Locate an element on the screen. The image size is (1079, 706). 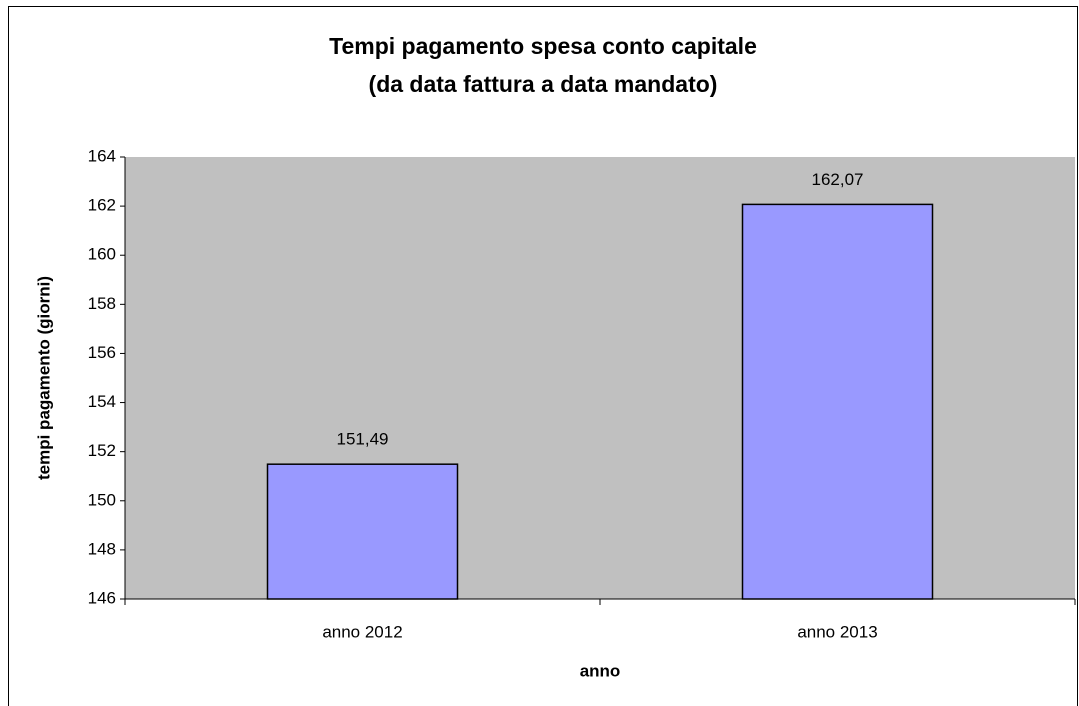
y-tick-label: 146 is located at coordinates (102, 597).